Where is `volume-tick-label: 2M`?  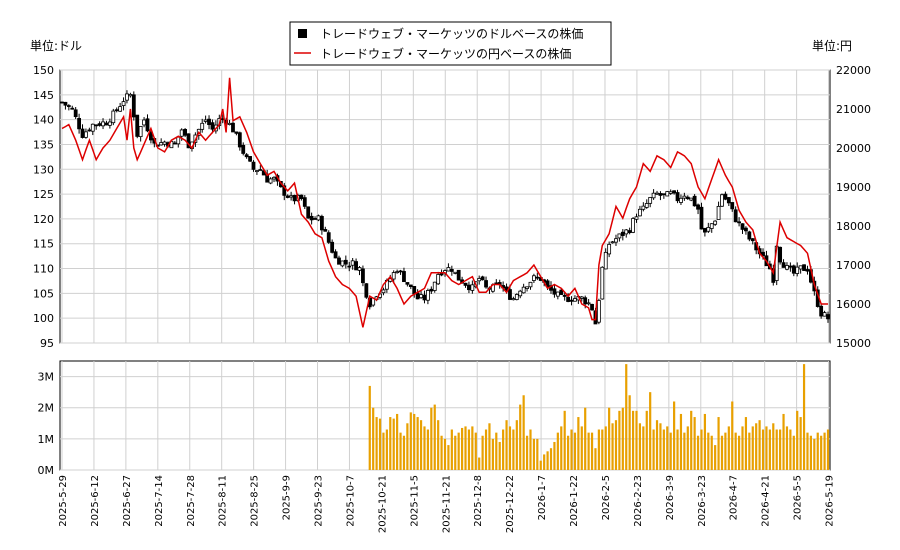 volume-tick-label: 2M is located at coordinates (46, 408).